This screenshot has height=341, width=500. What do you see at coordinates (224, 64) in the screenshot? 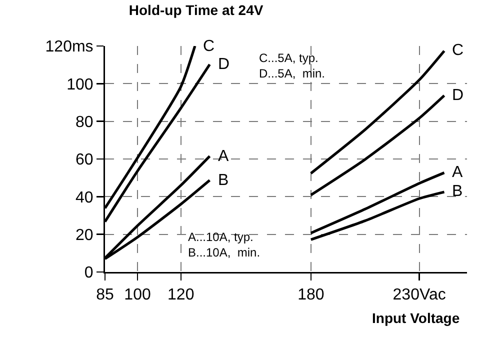
I see `text: D` at bounding box center [224, 64].